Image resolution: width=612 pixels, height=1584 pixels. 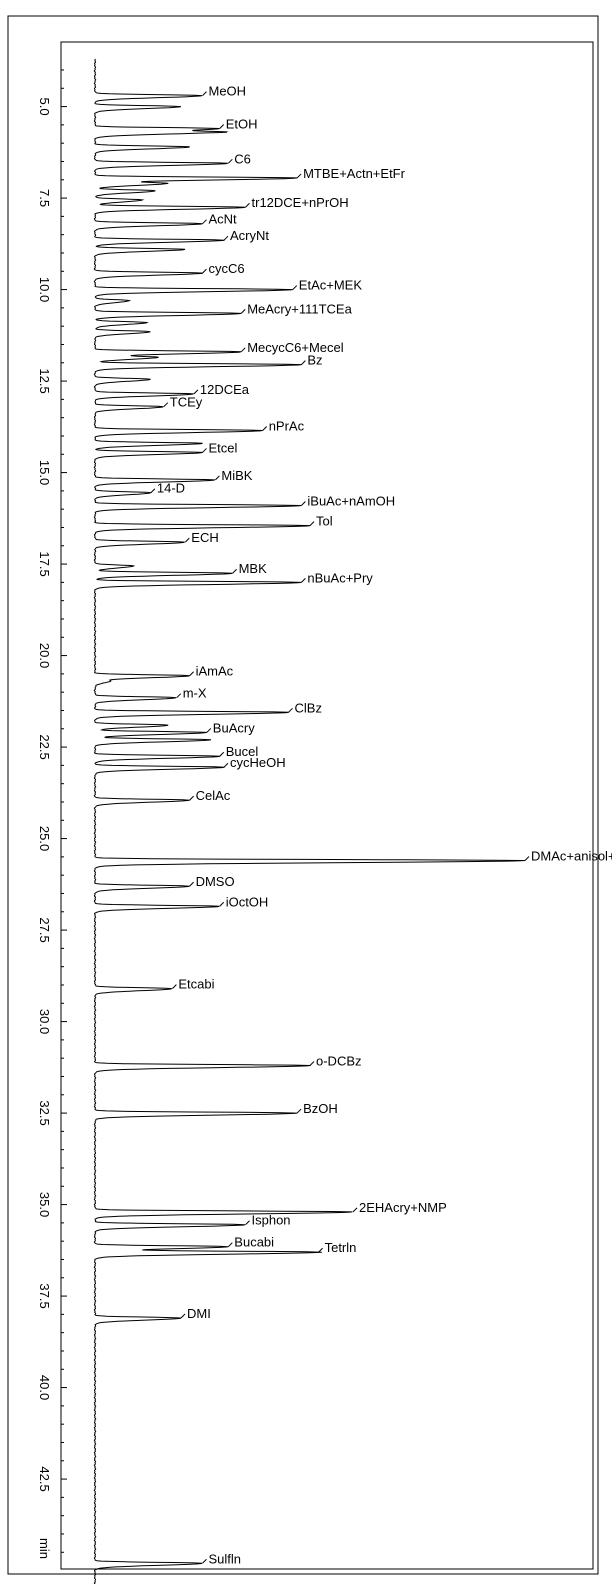 I want to click on peak-label: BuAcry, so click(x=234, y=727).